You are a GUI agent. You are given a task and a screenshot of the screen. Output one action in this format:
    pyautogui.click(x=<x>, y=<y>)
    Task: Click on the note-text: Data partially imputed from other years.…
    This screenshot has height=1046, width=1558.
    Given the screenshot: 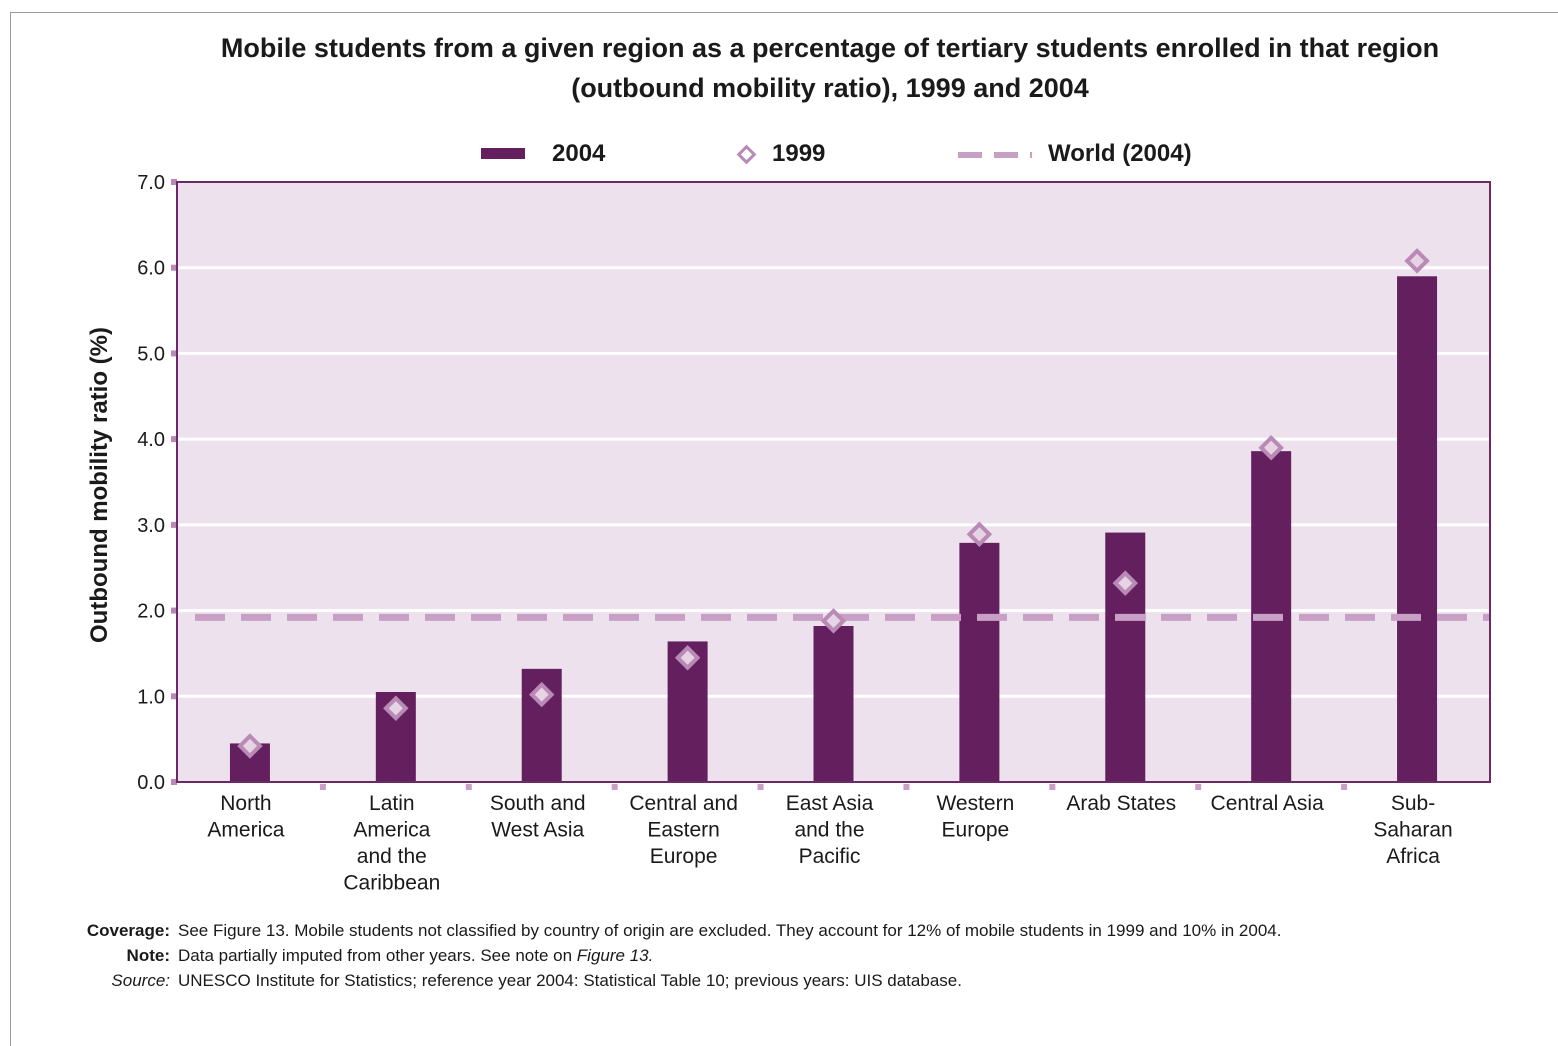 What is the action you would take?
    pyautogui.click(x=375, y=955)
    